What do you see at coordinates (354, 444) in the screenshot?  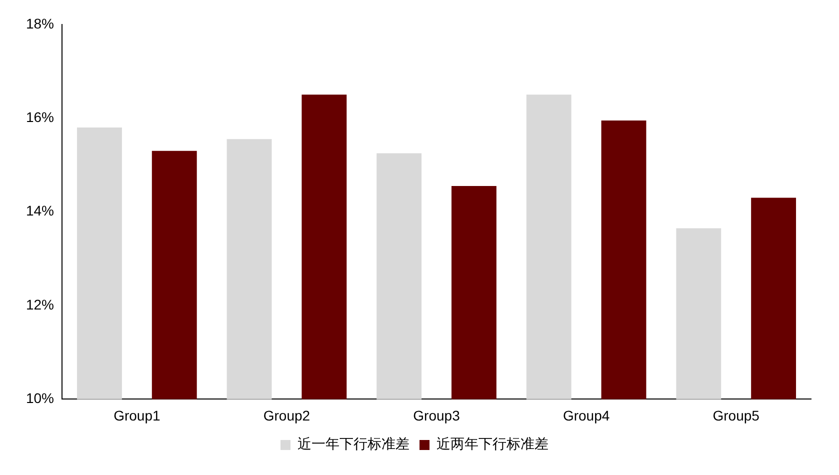 I see `legend-label: 近一年下行标准差` at bounding box center [354, 444].